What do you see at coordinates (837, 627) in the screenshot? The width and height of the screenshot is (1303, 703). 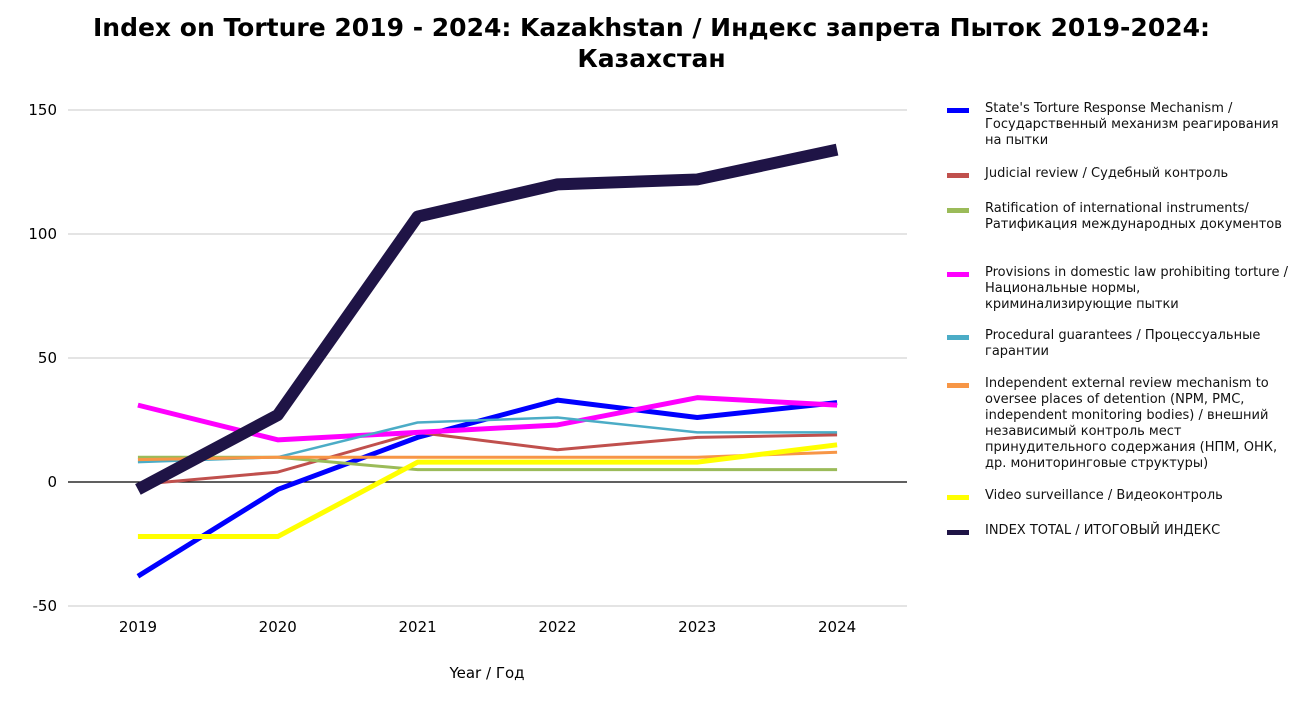 I see `x-tick-label: 2024` at bounding box center [837, 627].